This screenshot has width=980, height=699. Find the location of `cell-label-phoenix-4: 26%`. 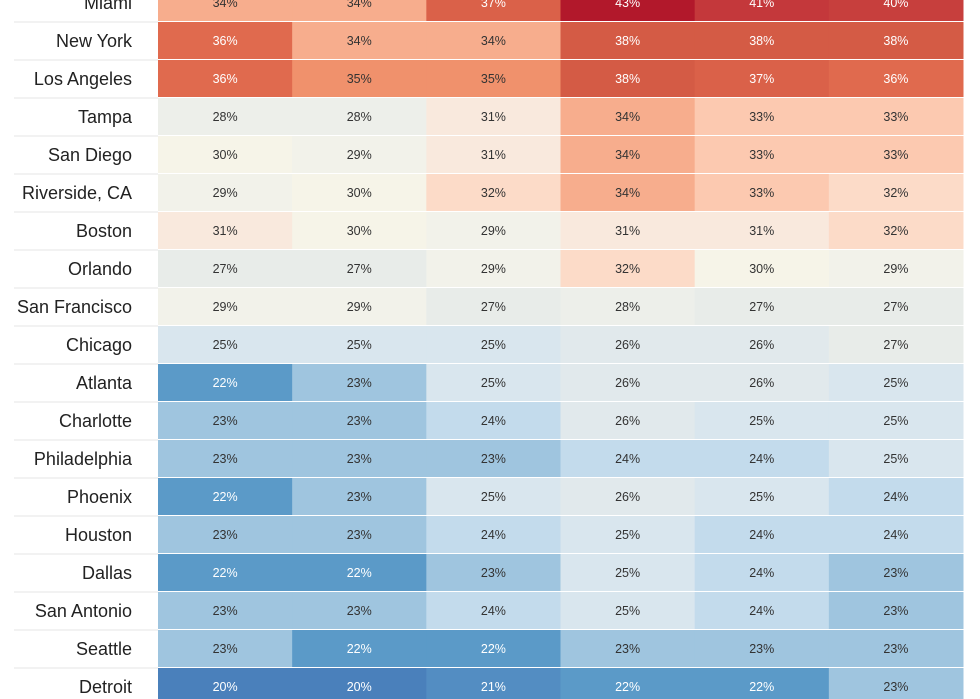

cell-label-phoenix-4: 26% is located at coordinates (627, 497).